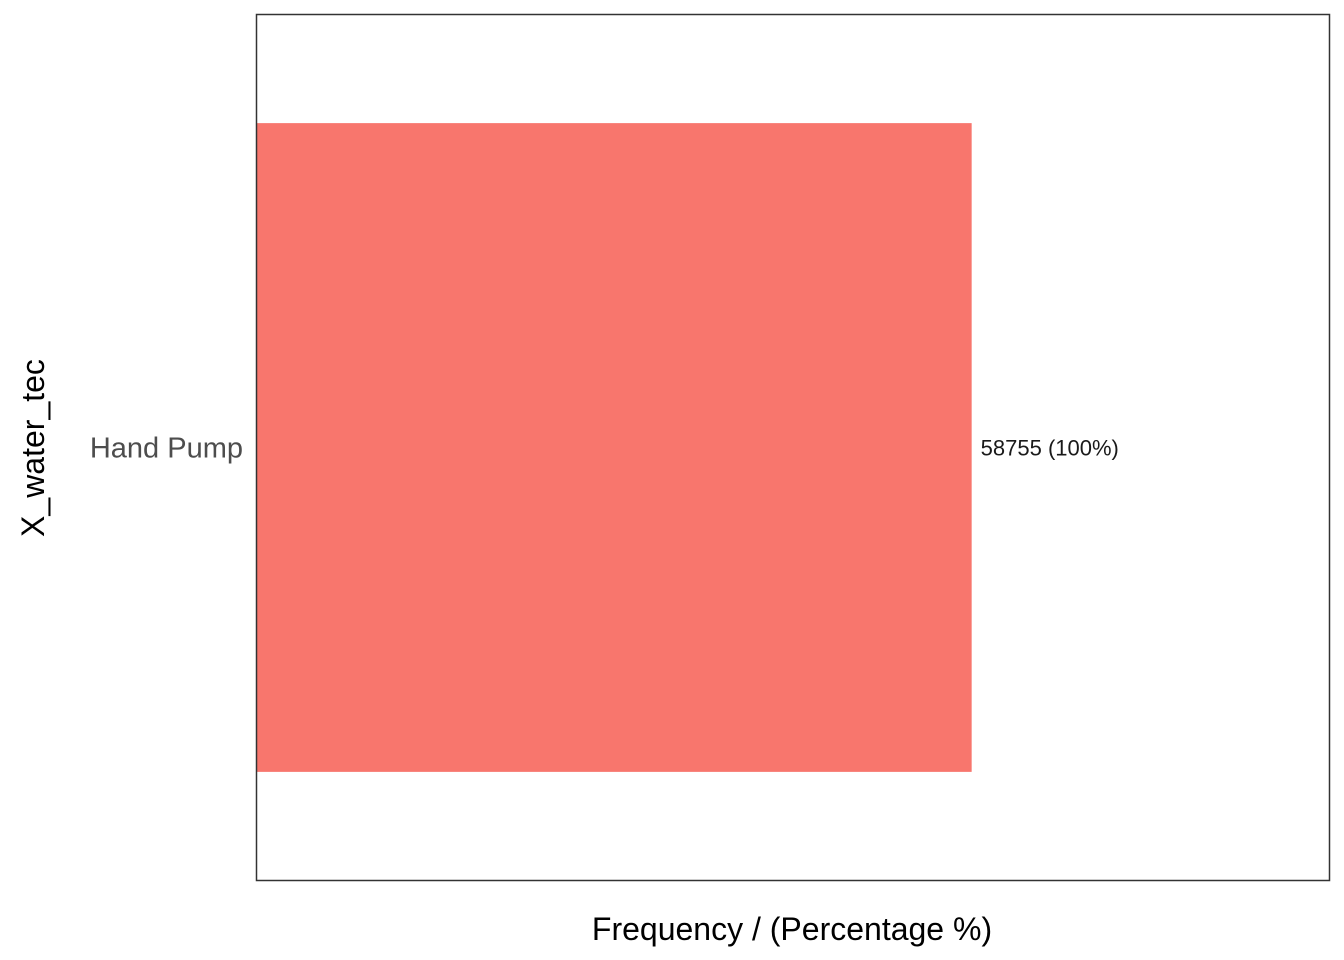  I want to click on data-label: 58755 (100%), so click(1050, 448).